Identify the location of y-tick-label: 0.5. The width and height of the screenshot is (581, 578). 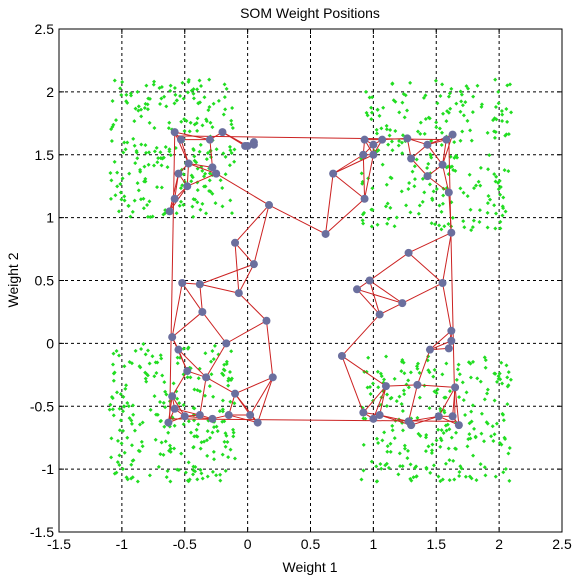
(45, 281).